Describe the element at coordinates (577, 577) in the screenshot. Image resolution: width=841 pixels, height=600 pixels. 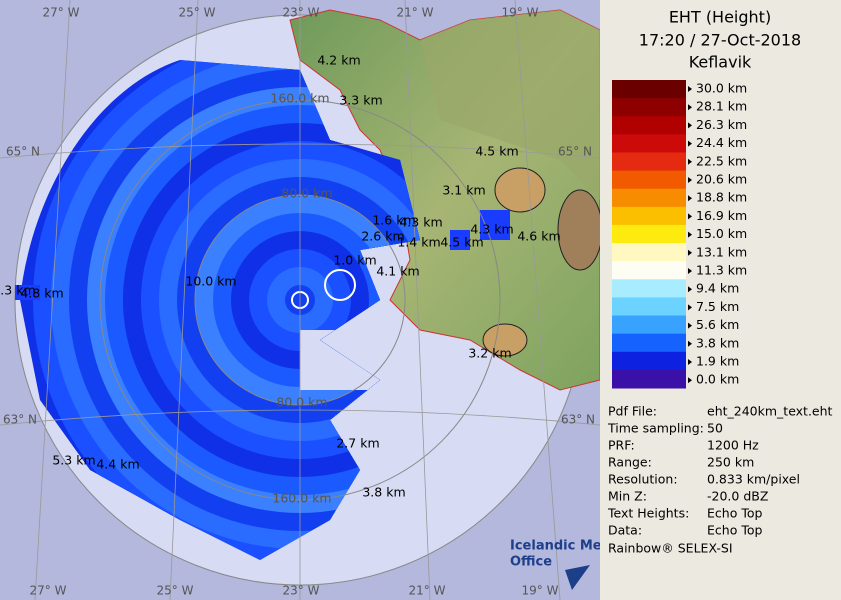
I see `logo-mark` at that location.